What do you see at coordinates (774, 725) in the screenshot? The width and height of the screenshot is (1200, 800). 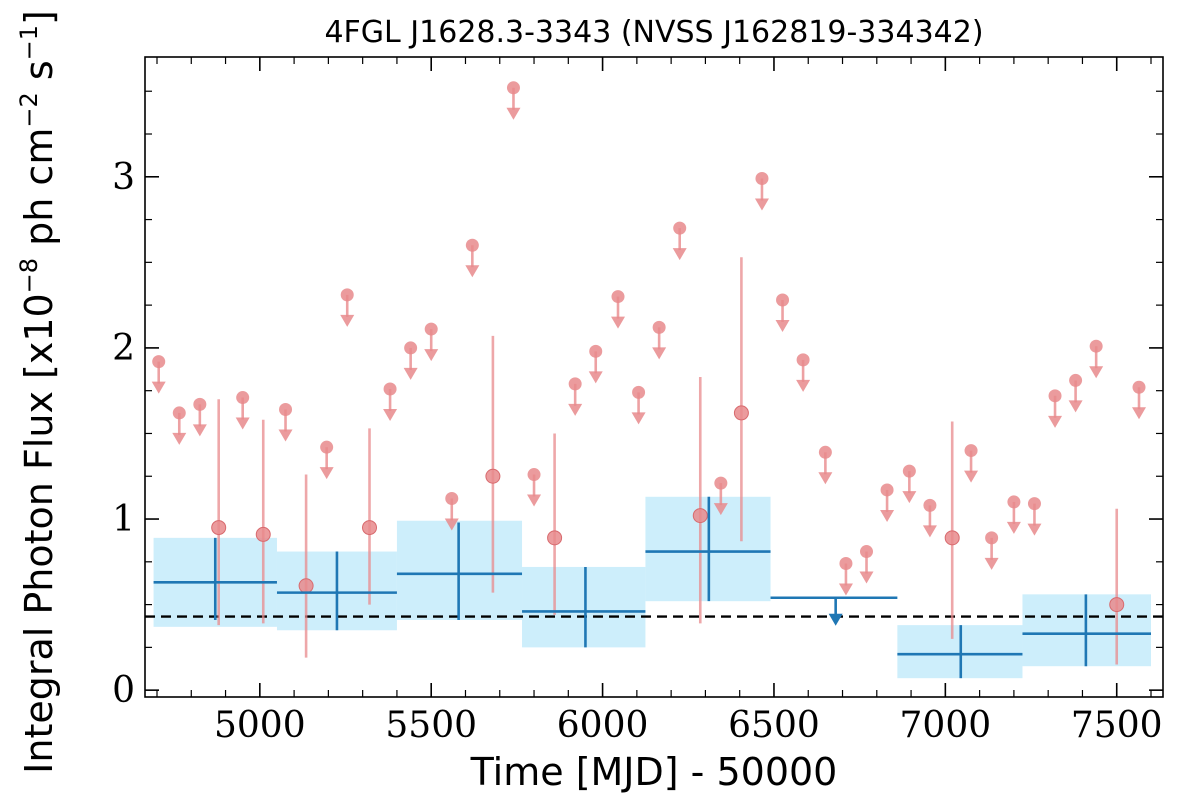 I see `x-tick-label: 6500` at bounding box center [774, 725].